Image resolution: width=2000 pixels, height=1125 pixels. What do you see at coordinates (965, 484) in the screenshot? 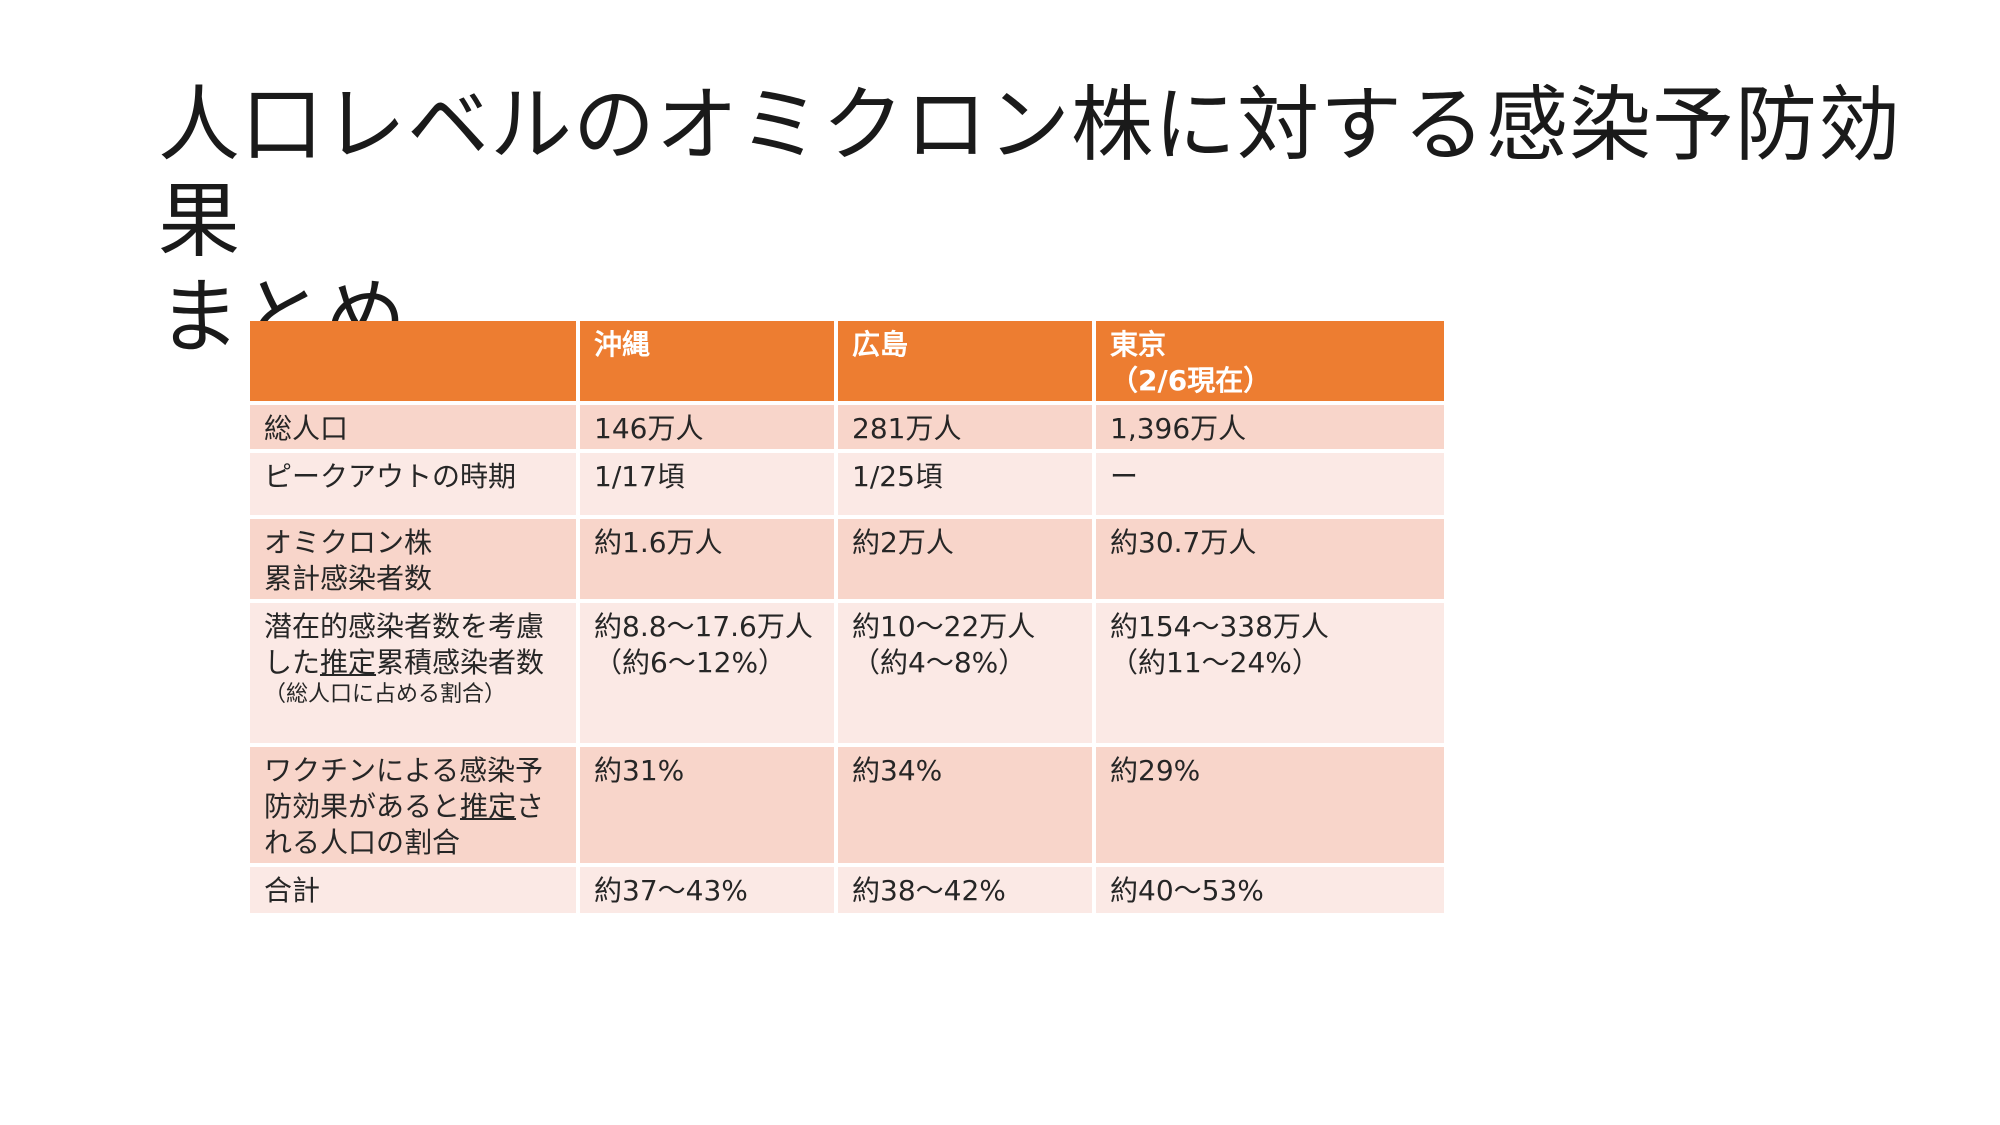
I see `cell-peakout-hiroshima: 1/25頃` at bounding box center [965, 484].